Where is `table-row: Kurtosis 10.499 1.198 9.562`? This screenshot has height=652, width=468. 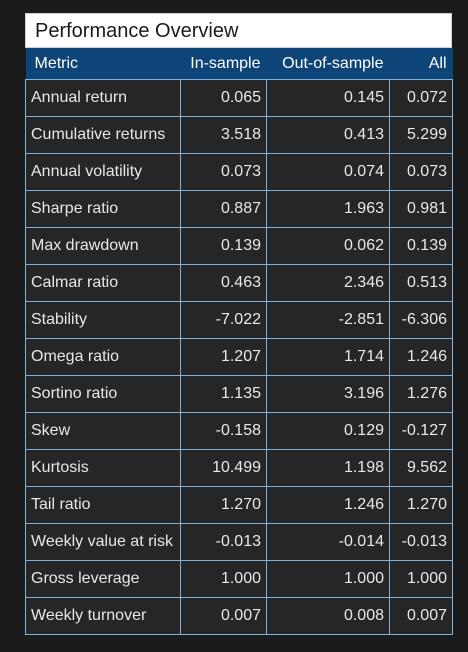 table-row: Kurtosis 10.499 1.198 9.562 is located at coordinates (239, 468).